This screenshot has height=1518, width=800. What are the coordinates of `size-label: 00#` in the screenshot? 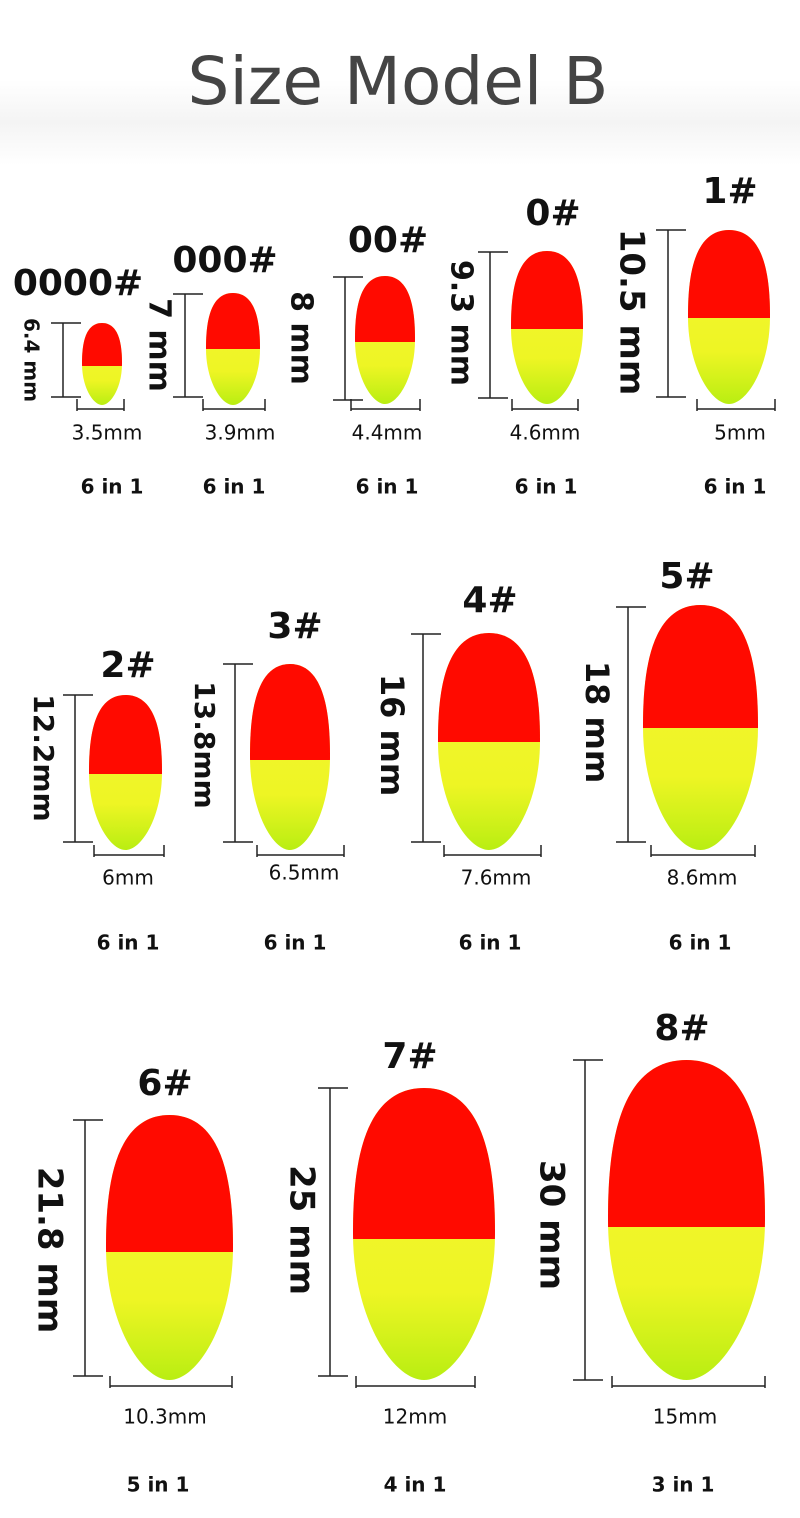 It's located at (388, 240).